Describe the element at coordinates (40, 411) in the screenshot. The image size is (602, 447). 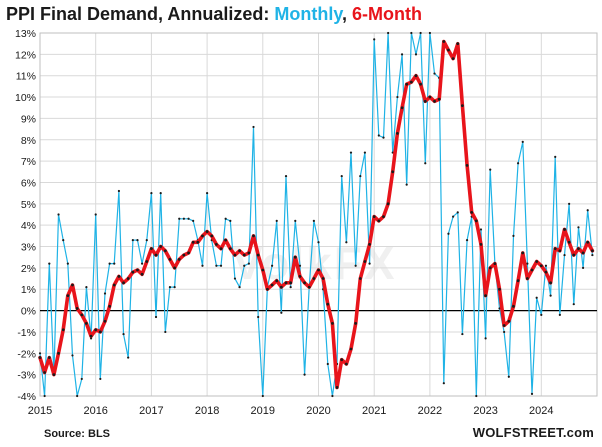
I see `x-tick-label: 2015` at that location.